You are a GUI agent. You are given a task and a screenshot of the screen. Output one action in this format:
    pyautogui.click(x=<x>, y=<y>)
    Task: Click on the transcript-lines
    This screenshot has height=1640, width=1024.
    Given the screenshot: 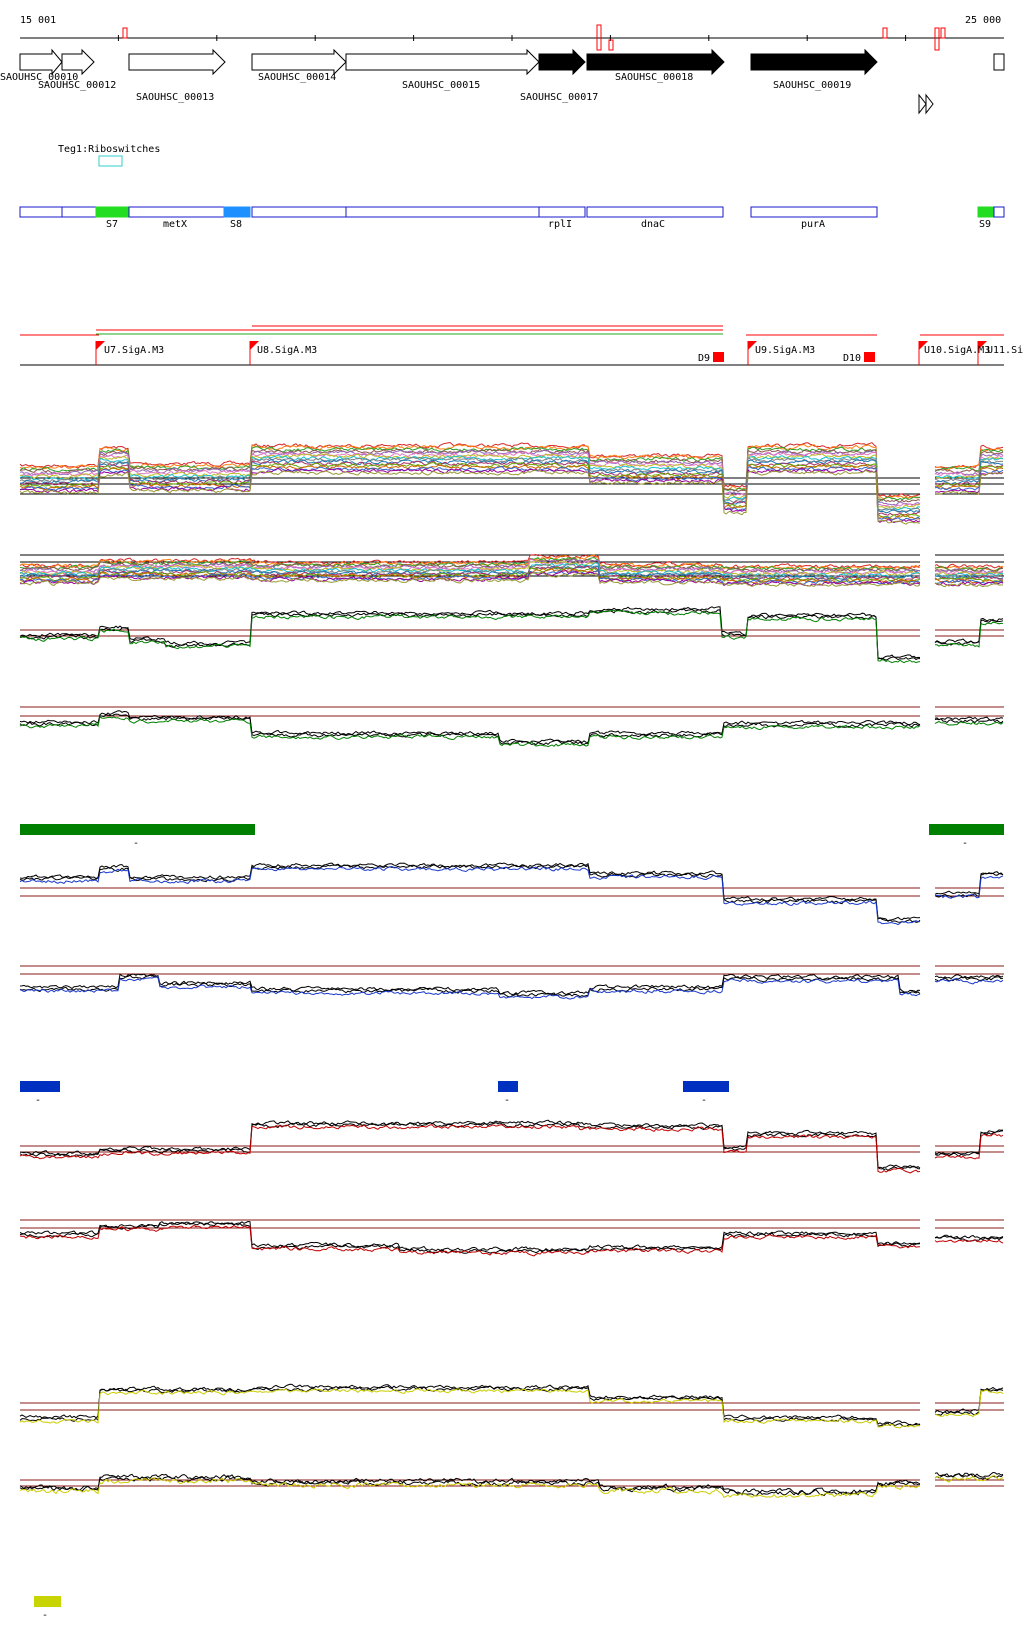 What is the action you would take?
    pyautogui.click(x=512, y=345)
    